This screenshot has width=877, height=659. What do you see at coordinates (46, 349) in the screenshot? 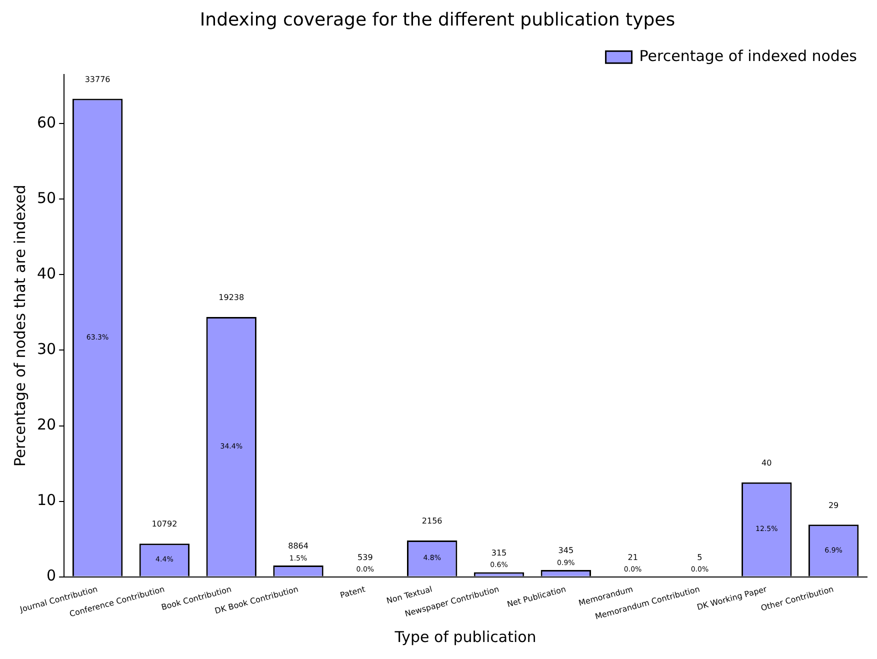
I see `y-tick-label: 30` at bounding box center [46, 349].